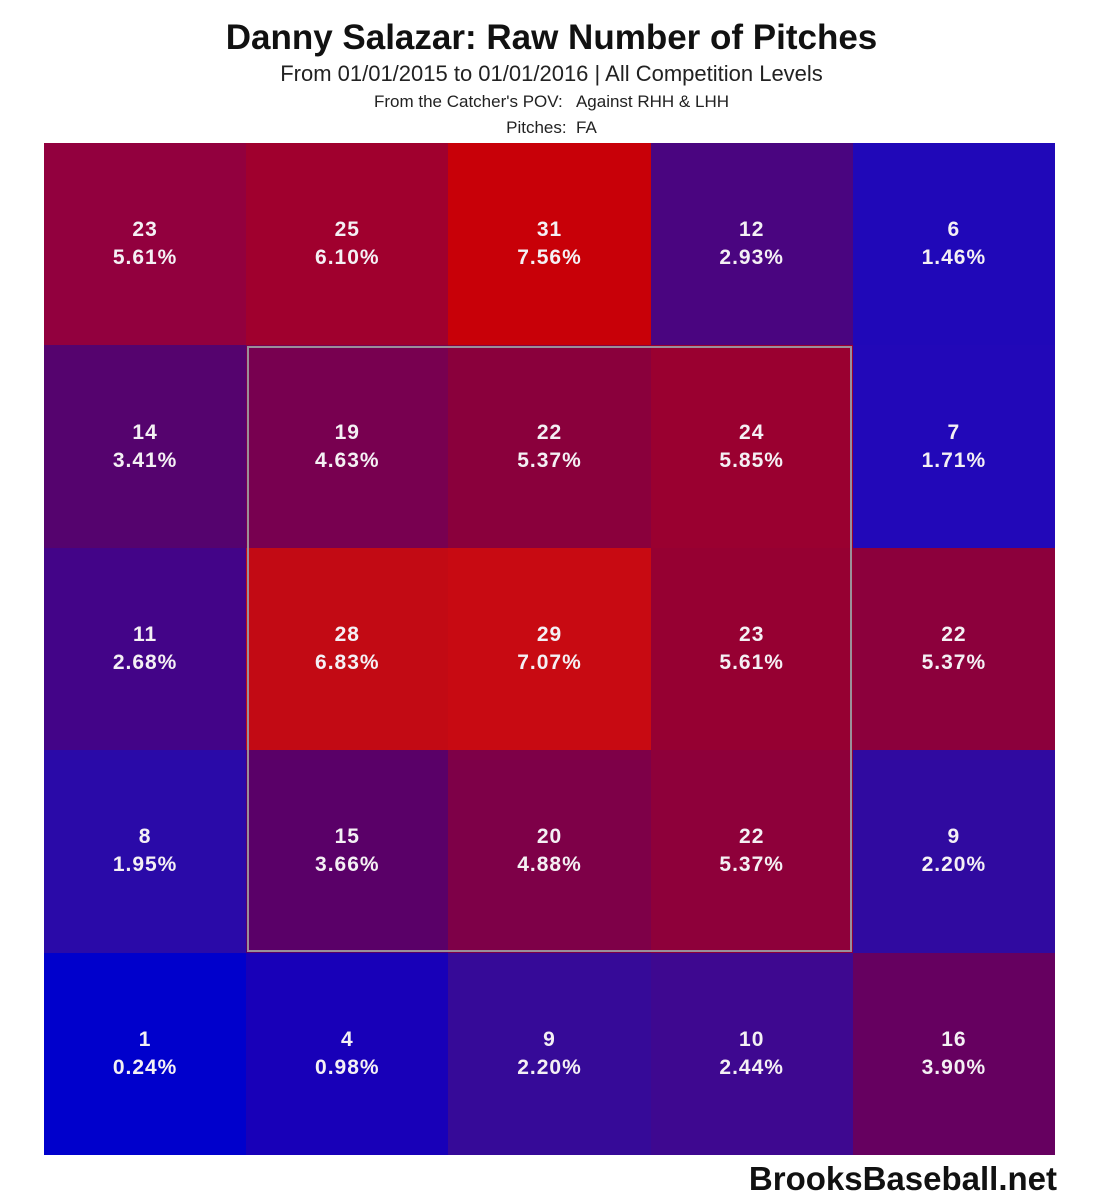 The height and width of the screenshot is (1200, 1103). I want to click on watermark: BrooksBaseball.net, so click(902, 1178).